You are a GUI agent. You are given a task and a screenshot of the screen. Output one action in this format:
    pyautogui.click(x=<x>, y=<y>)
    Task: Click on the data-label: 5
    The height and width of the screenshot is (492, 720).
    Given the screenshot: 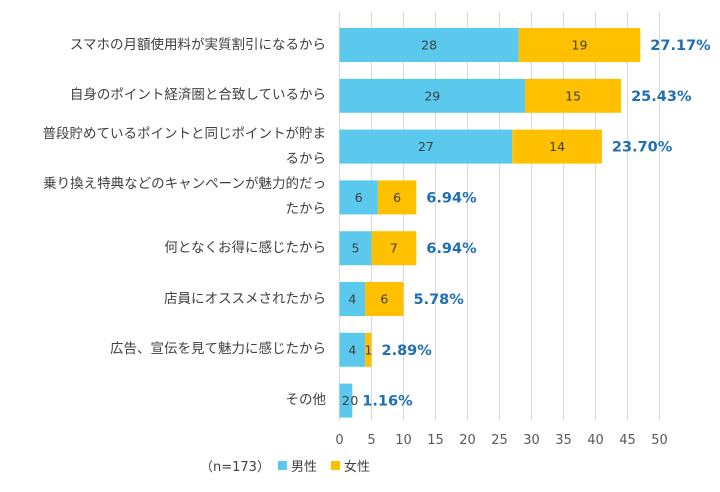 What is the action you would take?
    pyautogui.click(x=356, y=248)
    